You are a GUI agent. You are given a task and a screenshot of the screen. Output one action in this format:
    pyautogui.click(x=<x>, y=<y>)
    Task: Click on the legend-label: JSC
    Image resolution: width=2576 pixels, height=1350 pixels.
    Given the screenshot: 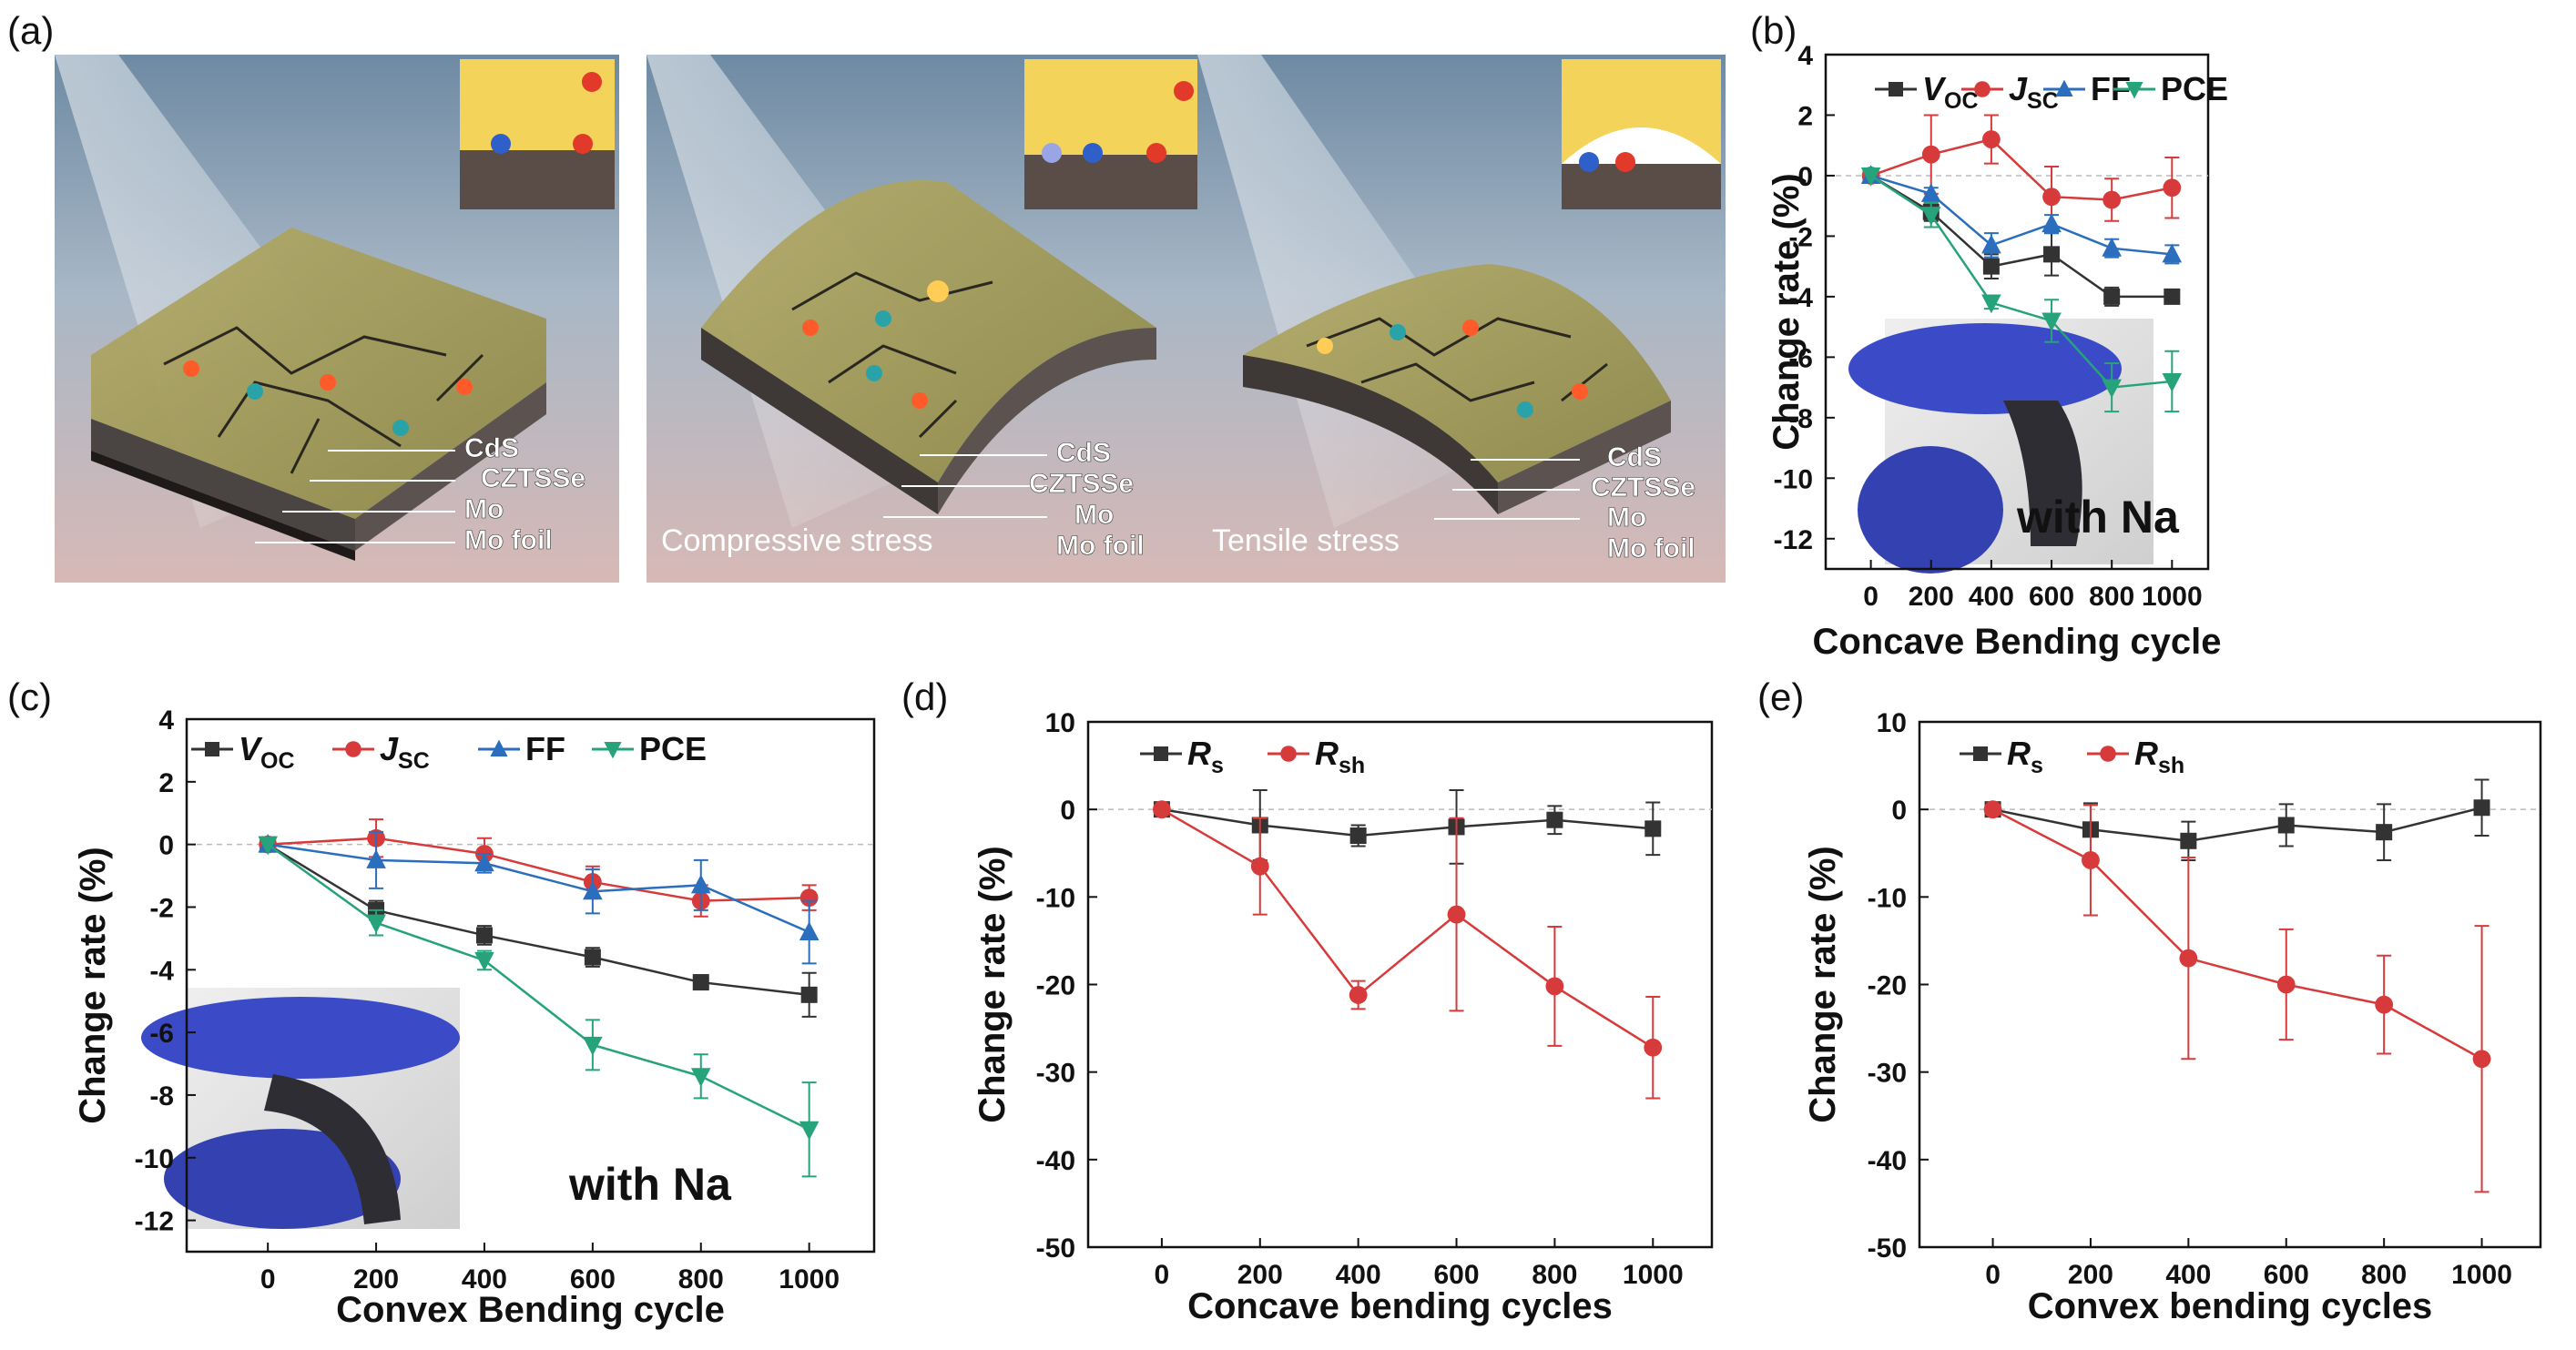 What is the action you would take?
    pyautogui.click(x=2034, y=92)
    